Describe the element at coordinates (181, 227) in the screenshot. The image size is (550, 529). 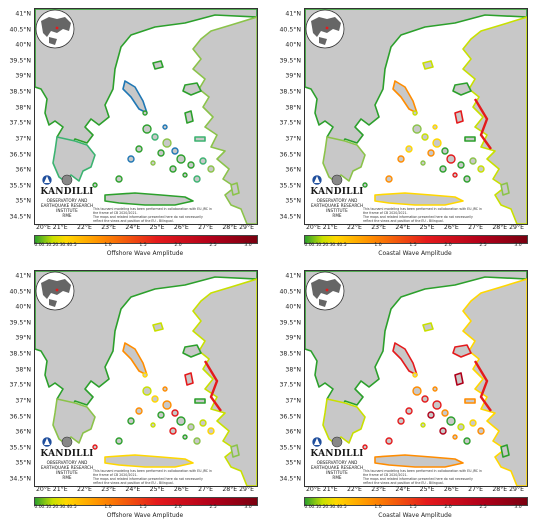
I see `longitude-tick-label: 26°E` at that location.